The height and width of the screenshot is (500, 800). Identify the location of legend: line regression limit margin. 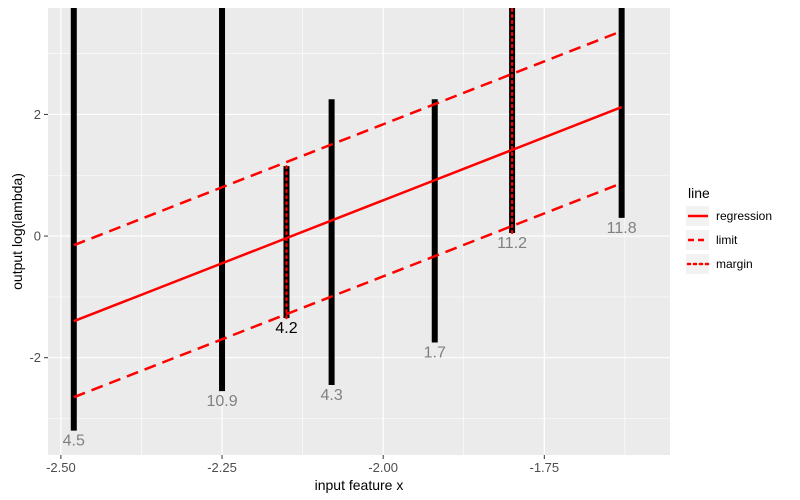
(729, 229).